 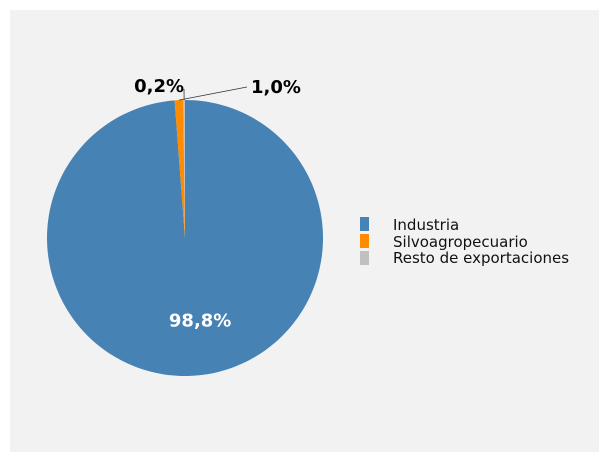 I want to click on data-label-industria: 98,8%, so click(x=200, y=321).